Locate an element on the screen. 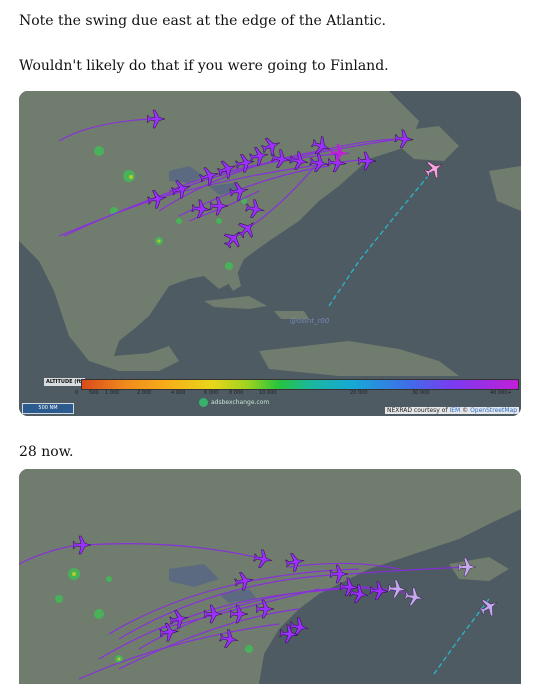 The width and height of the screenshot is (540, 684). altitude-legend-title: ALTITUDE (ft) is located at coordinates (65, 382).